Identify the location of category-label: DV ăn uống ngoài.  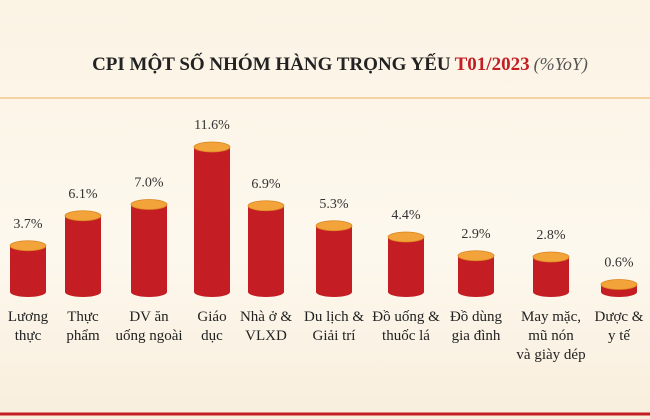
(149, 326).